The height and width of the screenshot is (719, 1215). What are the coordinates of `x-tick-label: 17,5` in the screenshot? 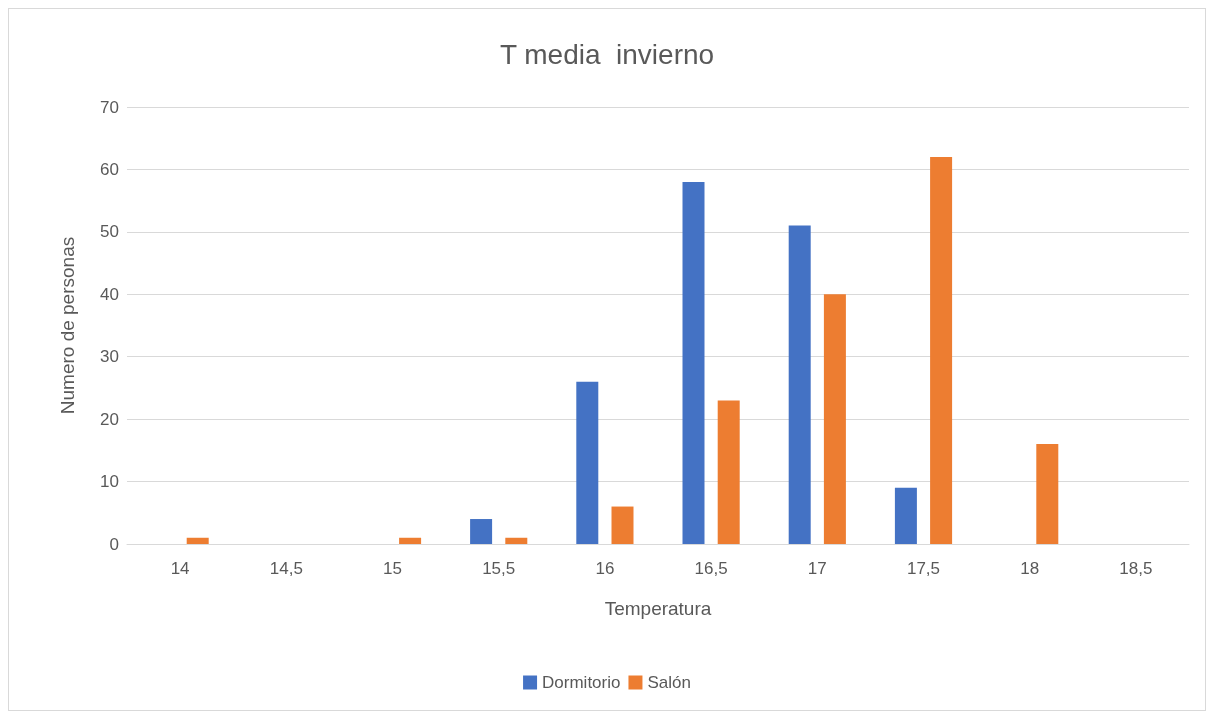 It's located at (923, 568).